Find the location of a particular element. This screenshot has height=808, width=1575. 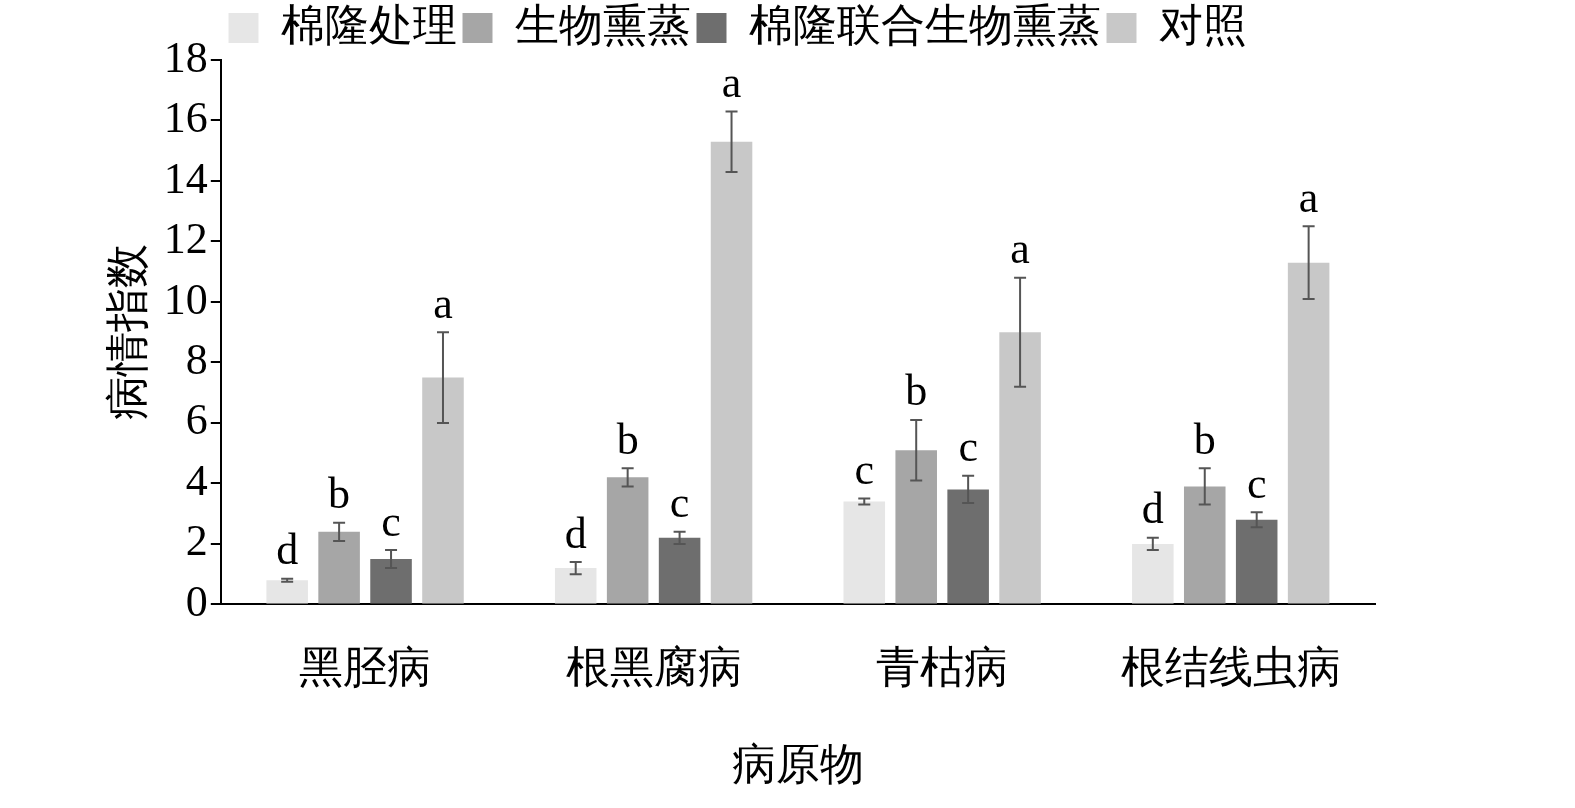

y-tick-label: 18 is located at coordinates (185, 57).